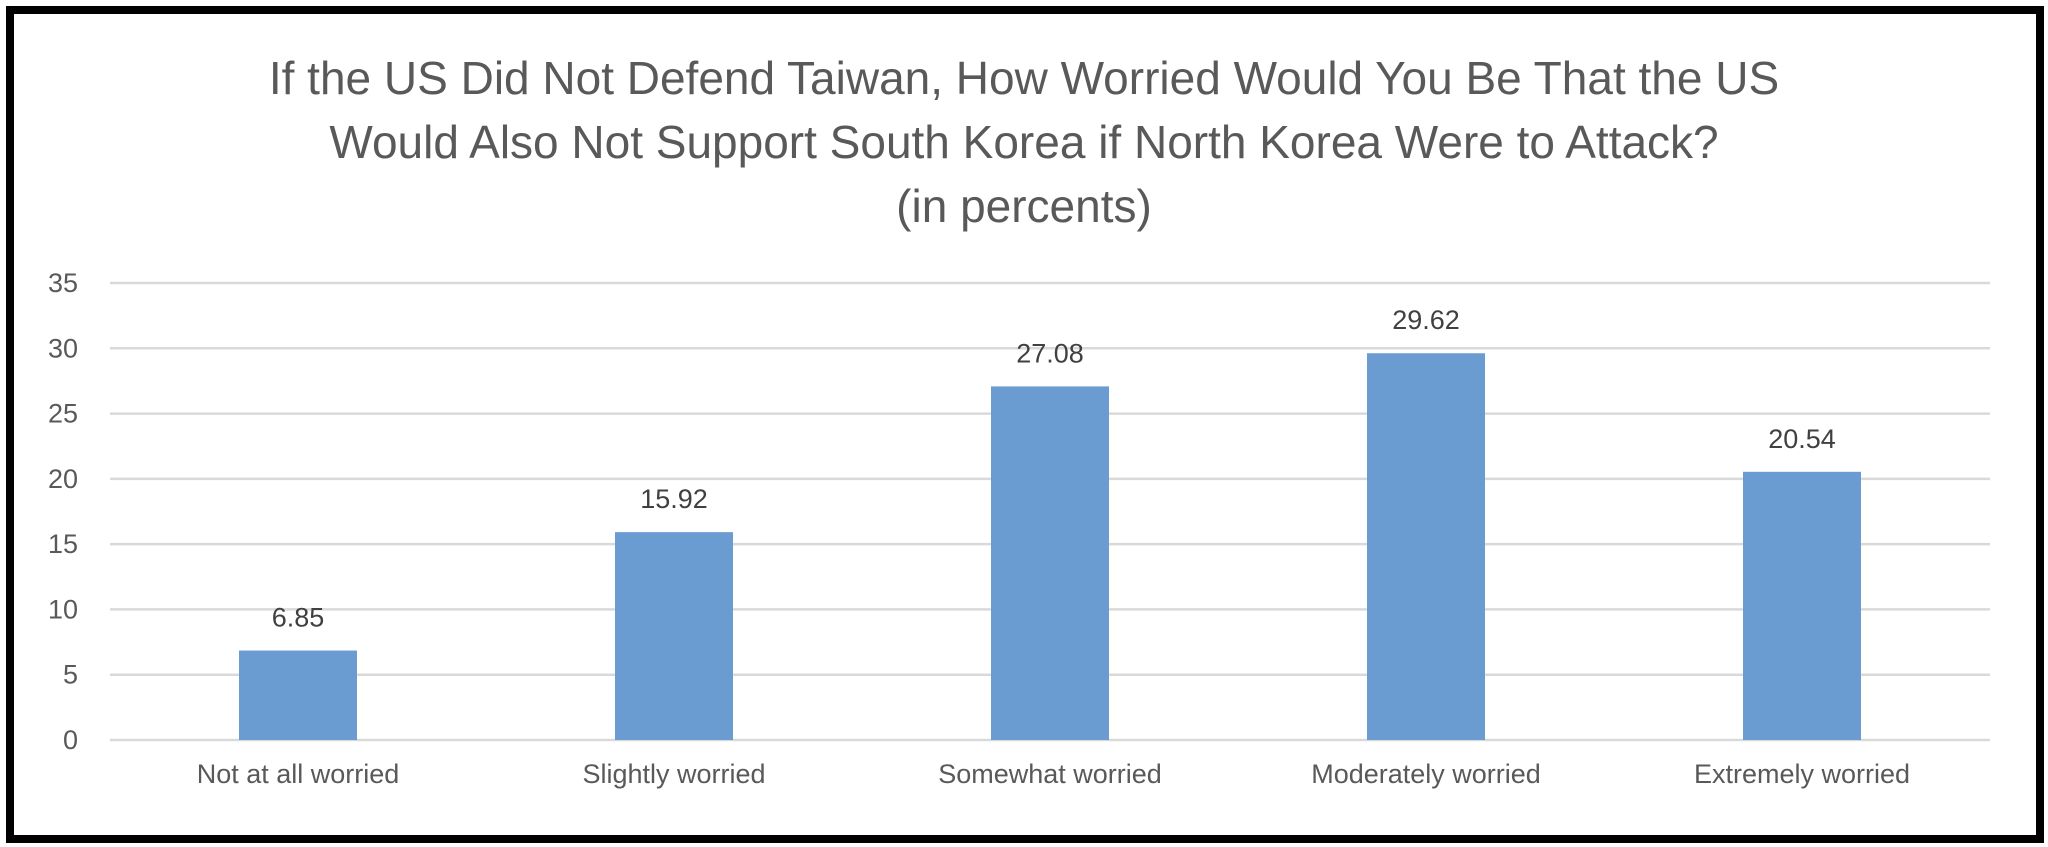 Image resolution: width=2048 pixels, height=847 pixels. I want to click on y-tick-label: 15, so click(63, 544).